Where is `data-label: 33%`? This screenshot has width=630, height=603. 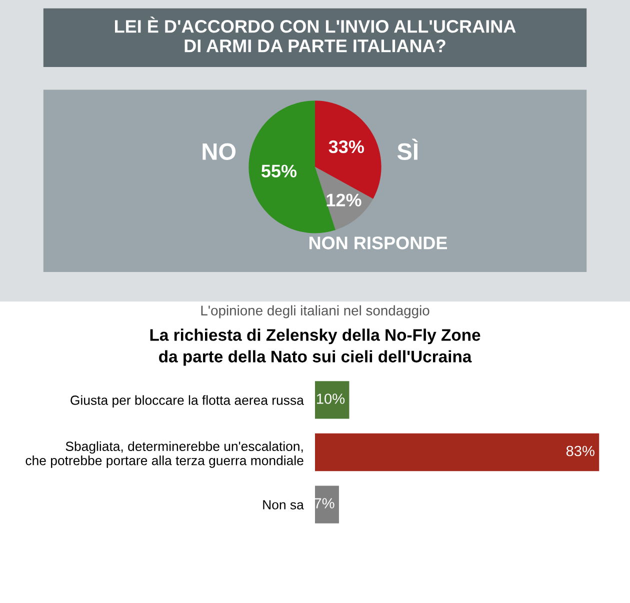 data-label: 33% is located at coordinates (346, 147).